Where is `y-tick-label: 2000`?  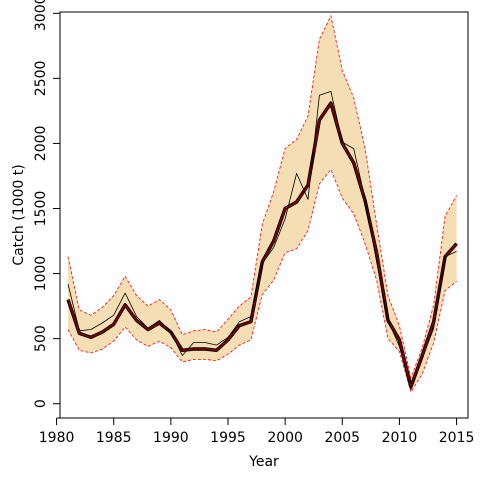
y-tick-label: 2000 is located at coordinates (41, 144).